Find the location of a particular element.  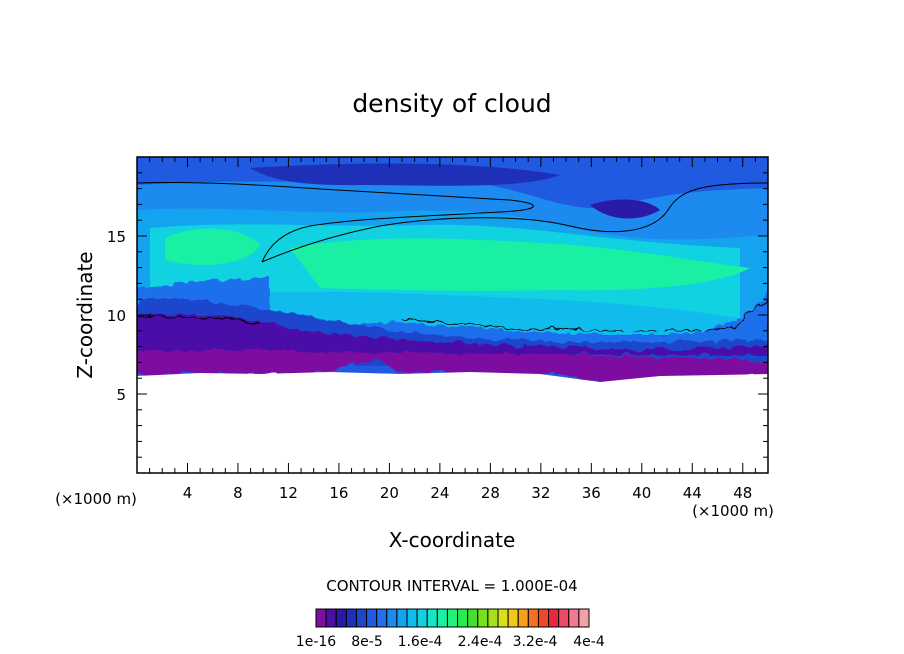

contour-interval-label: CONTOUR INTERVAL = 1.000E-04 is located at coordinates (451, 586).